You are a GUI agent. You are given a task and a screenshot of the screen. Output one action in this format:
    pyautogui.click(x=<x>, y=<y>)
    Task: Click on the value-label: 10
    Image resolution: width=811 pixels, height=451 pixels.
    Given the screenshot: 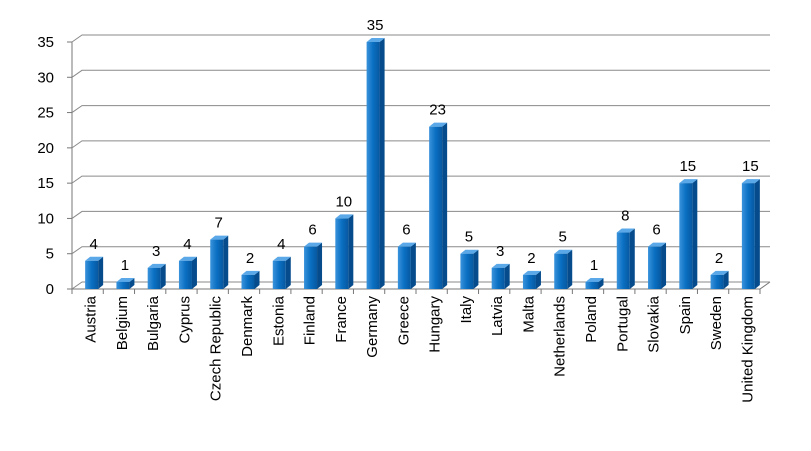 What is the action you would take?
    pyautogui.click(x=343, y=201)
    